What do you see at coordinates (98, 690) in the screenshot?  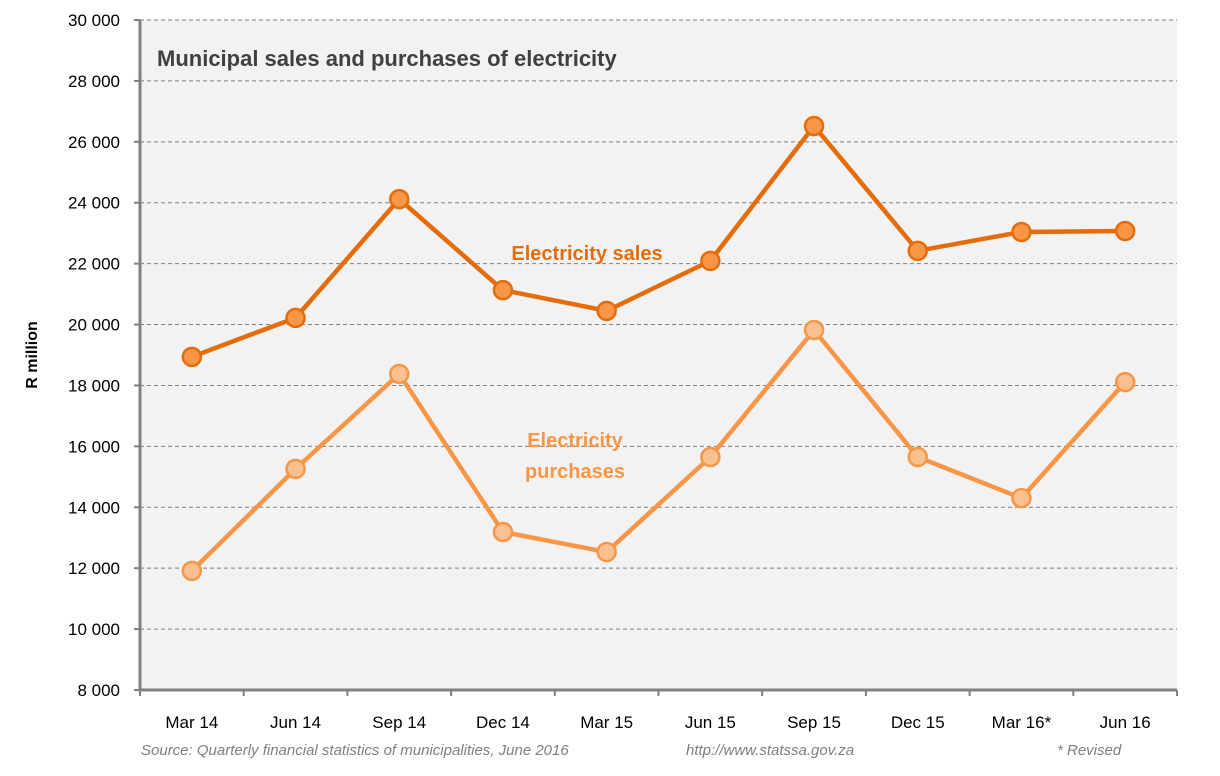 I see `y-tick-label: 8 000` at bounding box center [98, 690].